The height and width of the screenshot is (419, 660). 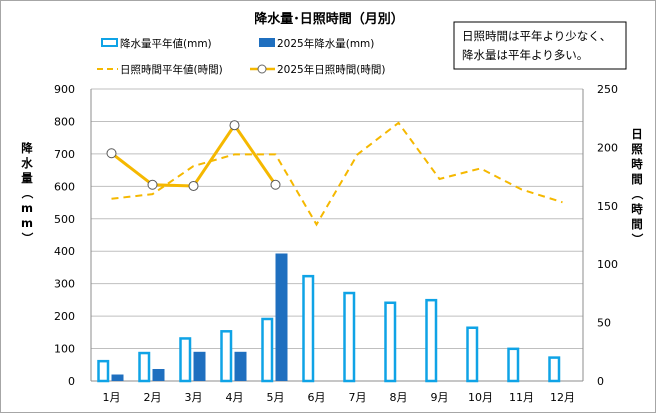 What do you see at coordinates (193, 155) in the screenshot?
I see `line-2025-sunshine` at bounding box center [193, 155].